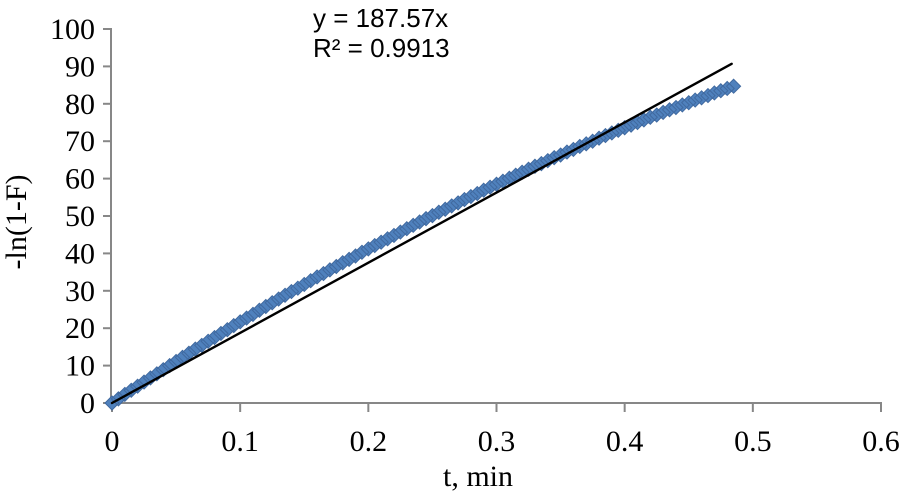 This screenshot has height=497, width=903. I want to click on trendline-annotation: y = 187.57x R² = 0.9913, so click(381, 33).